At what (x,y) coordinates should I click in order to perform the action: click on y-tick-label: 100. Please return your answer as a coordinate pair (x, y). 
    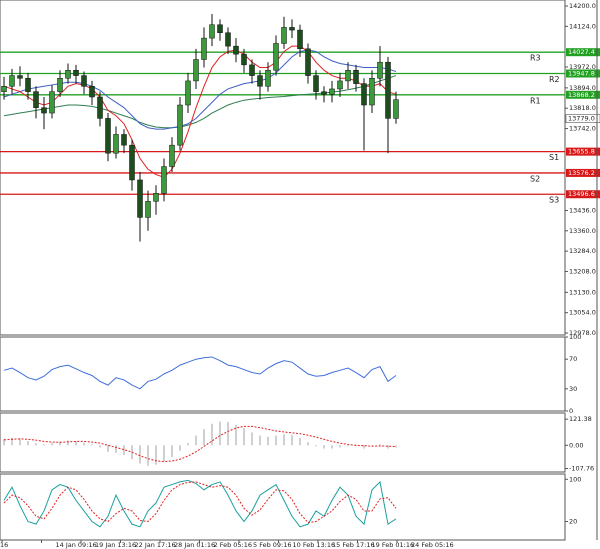
    Looking at the image, I should click on (575, 337).